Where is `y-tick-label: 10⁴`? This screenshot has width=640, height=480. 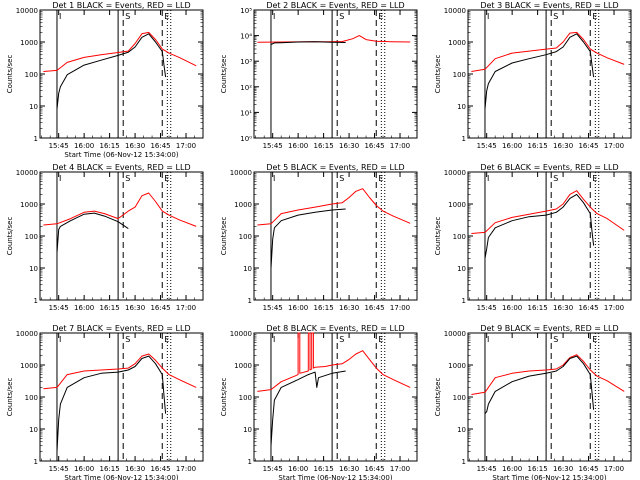
y-tick-label: 10⁴ is located at coordinates (246, 37).